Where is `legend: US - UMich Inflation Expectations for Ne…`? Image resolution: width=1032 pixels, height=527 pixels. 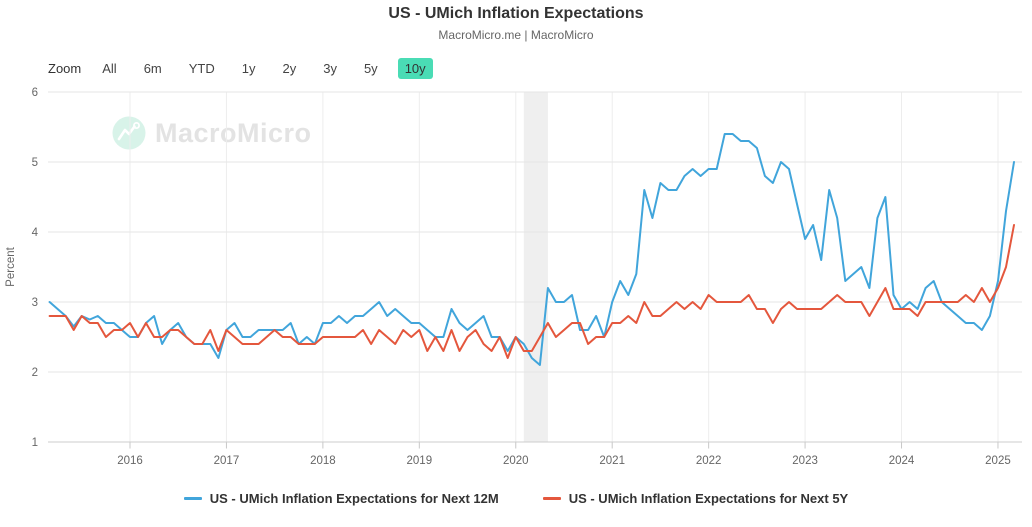
legend: US - UMich Inflation Expectations for Ne… is located at coordinates (516, 498).